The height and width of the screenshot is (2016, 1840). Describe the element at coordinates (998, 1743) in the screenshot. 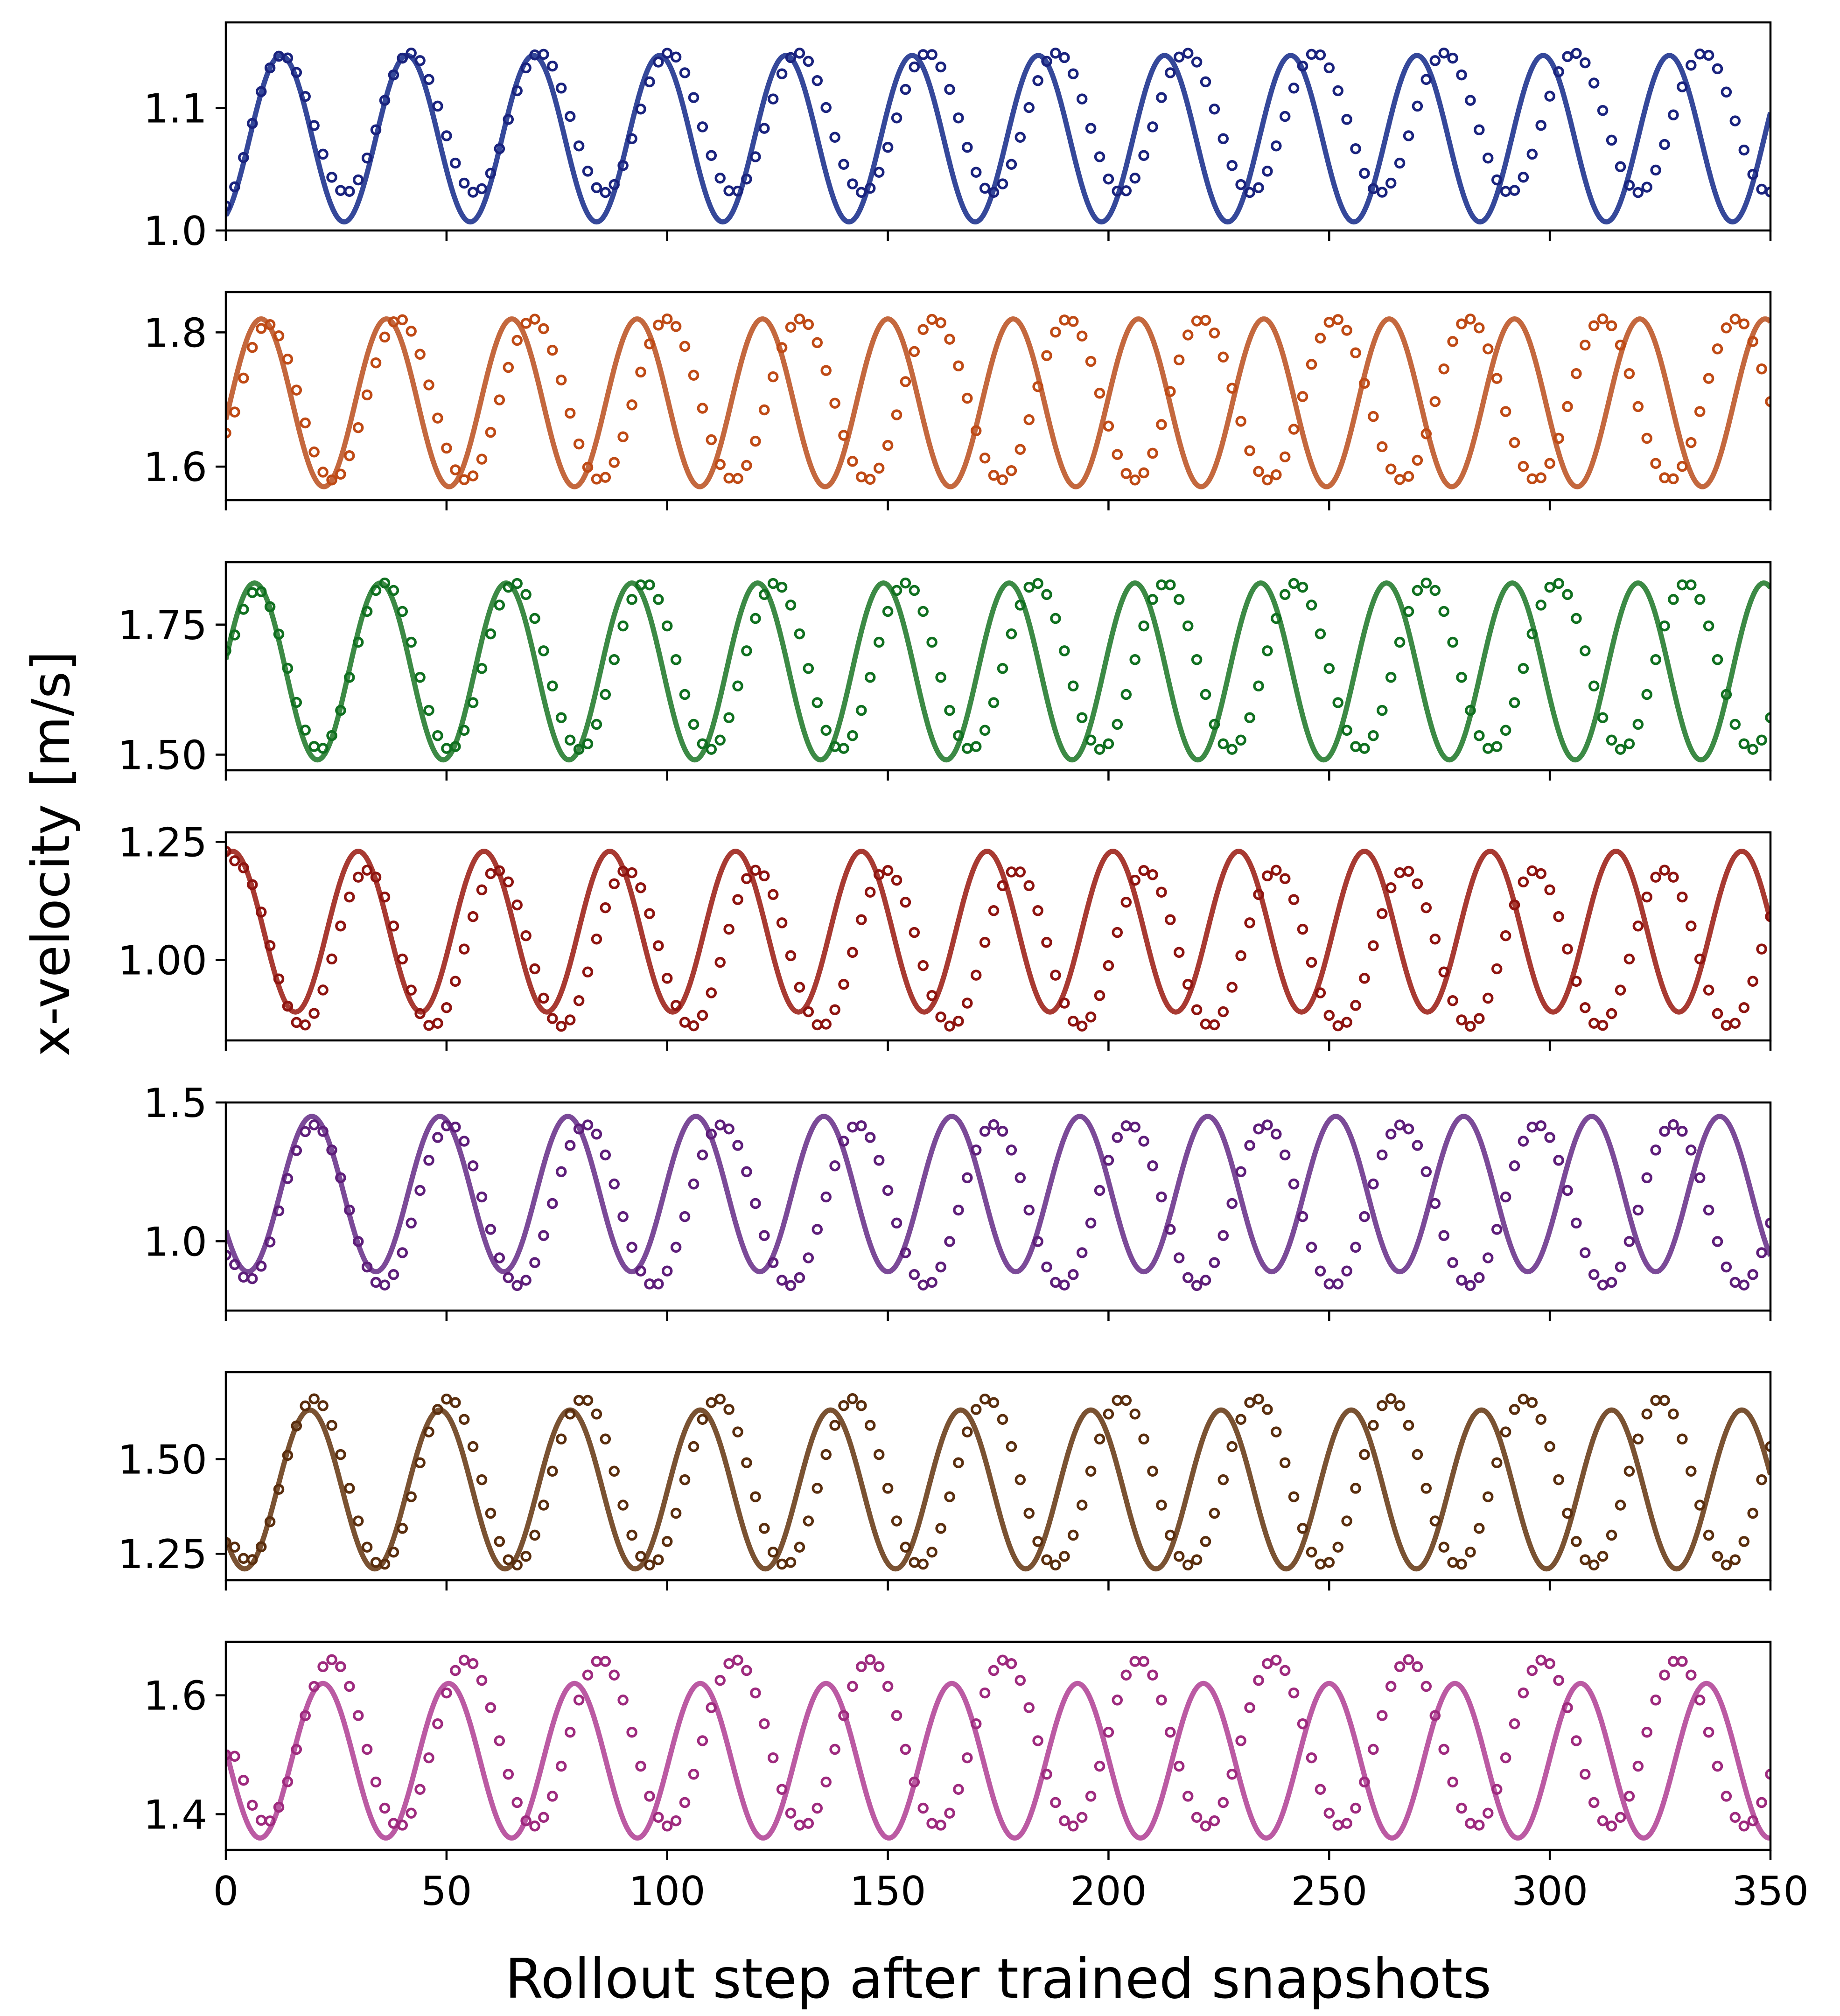

I see `rollout-markers` at that location.